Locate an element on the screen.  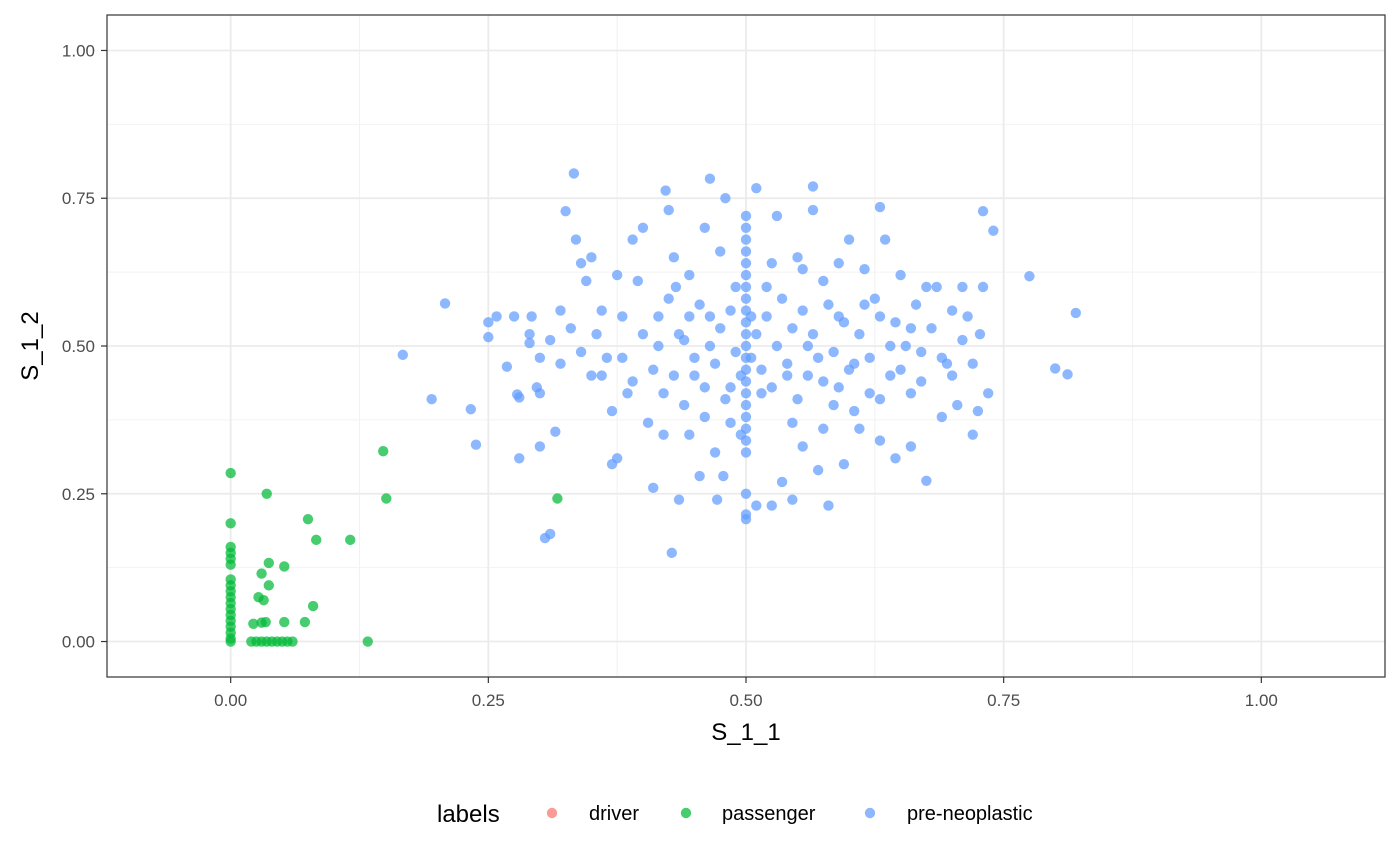
x-axis-title: S_1_1 is located at coordinates (745, 732).